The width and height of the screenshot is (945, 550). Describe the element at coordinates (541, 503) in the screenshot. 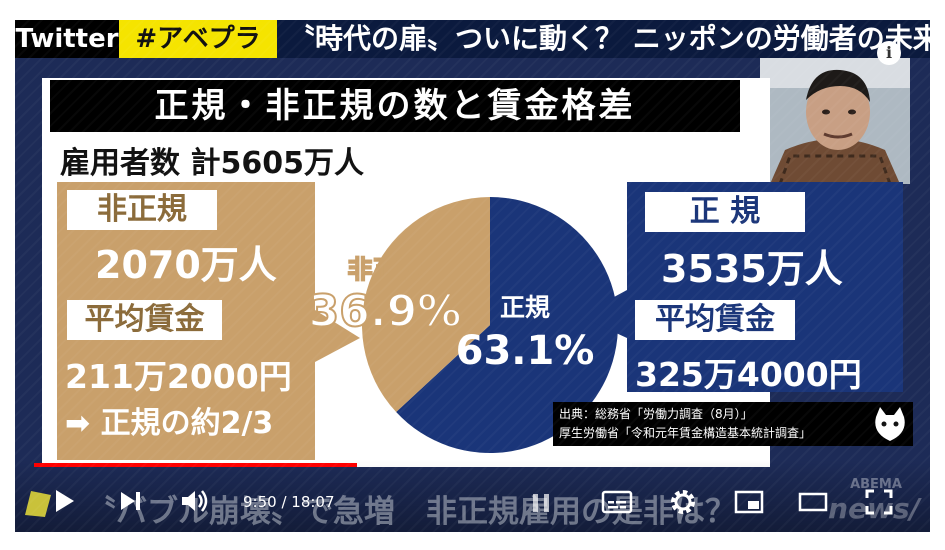

I see `pause-icon` at that location.